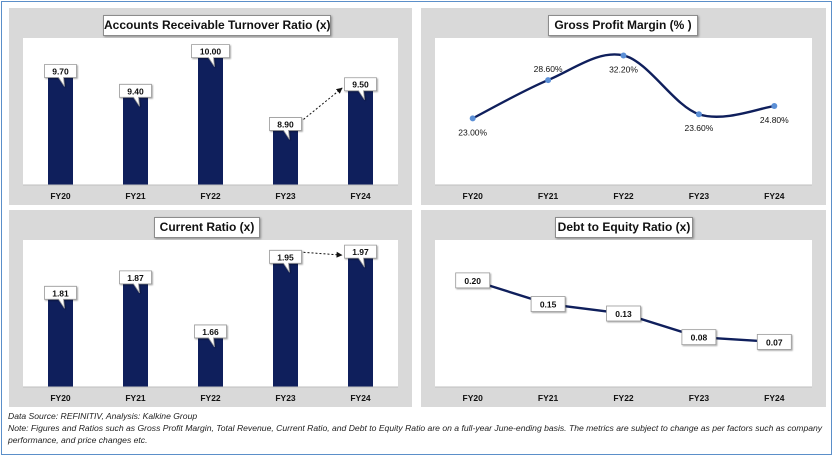 The image size is (835, 458). I want to click on data-label: 10.00, so click(211, 52).